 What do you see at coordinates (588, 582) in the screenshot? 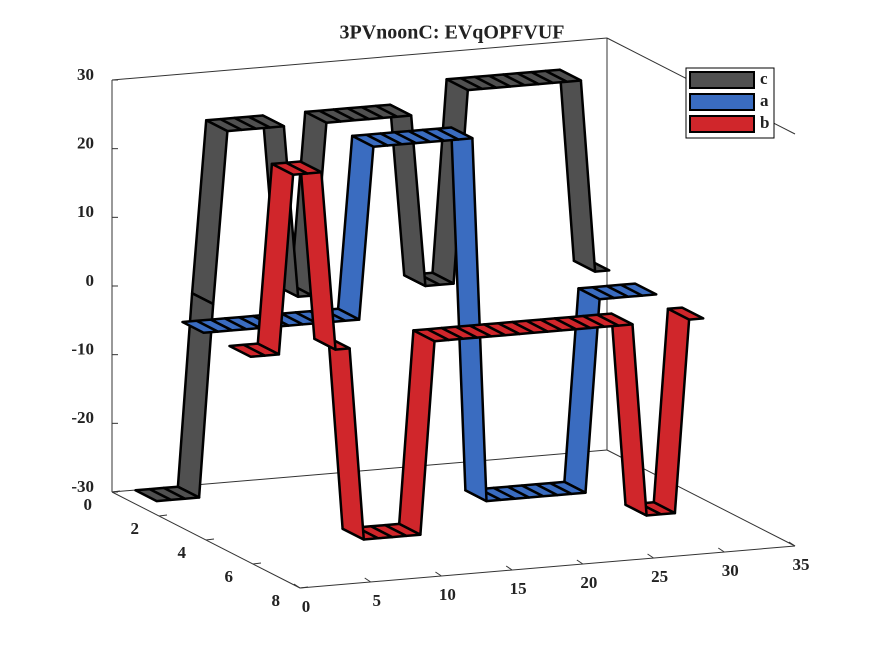
I see `x-tick-label: 20` at bounding box center [588, 582].